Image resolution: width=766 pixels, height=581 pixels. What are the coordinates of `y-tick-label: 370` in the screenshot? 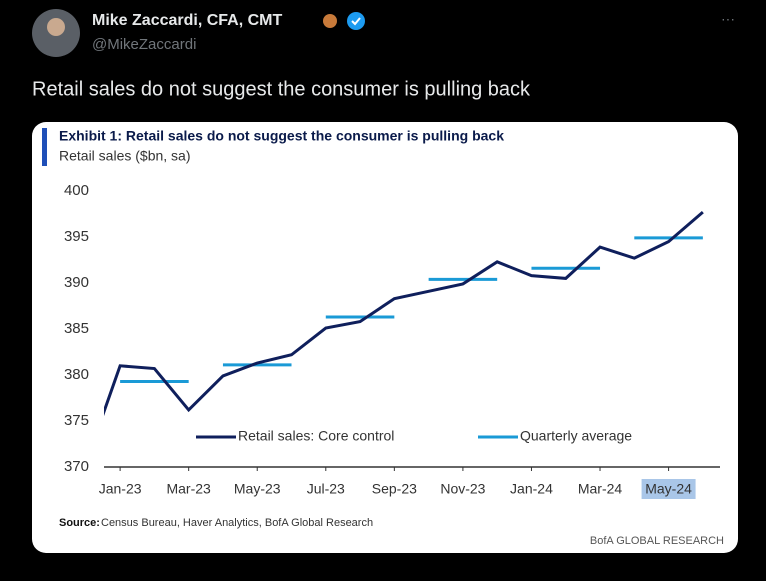 It's located at (76, 466).